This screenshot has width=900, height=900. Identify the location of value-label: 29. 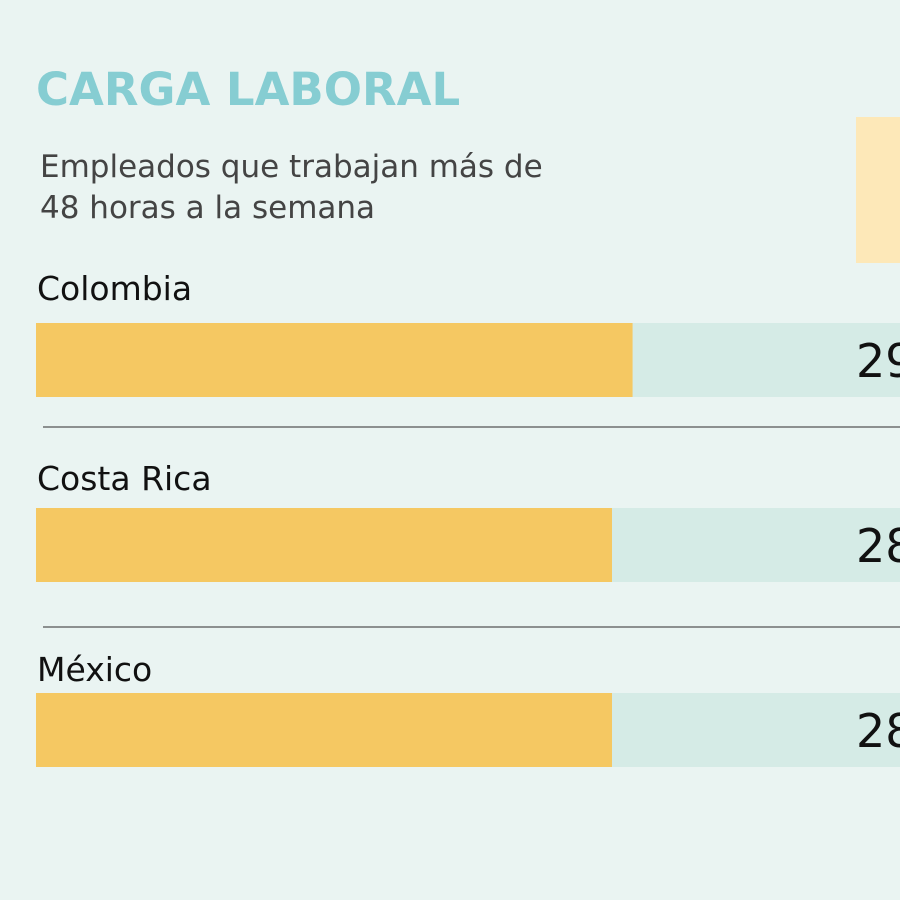
(878, 361).